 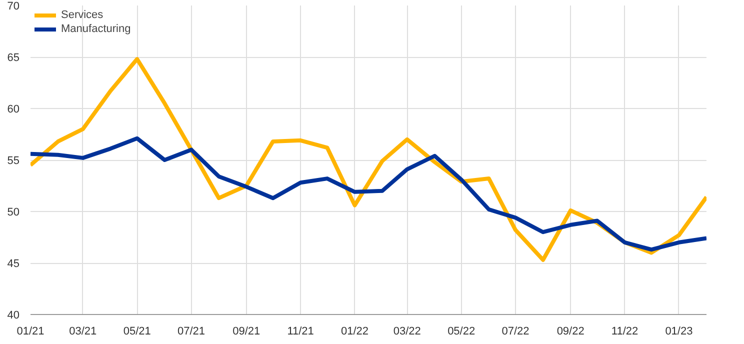 What do you see at coordinates (192, 332) in the screenshot?
I see `x-tick-label: 07/21` at bounding box center [192, 332].